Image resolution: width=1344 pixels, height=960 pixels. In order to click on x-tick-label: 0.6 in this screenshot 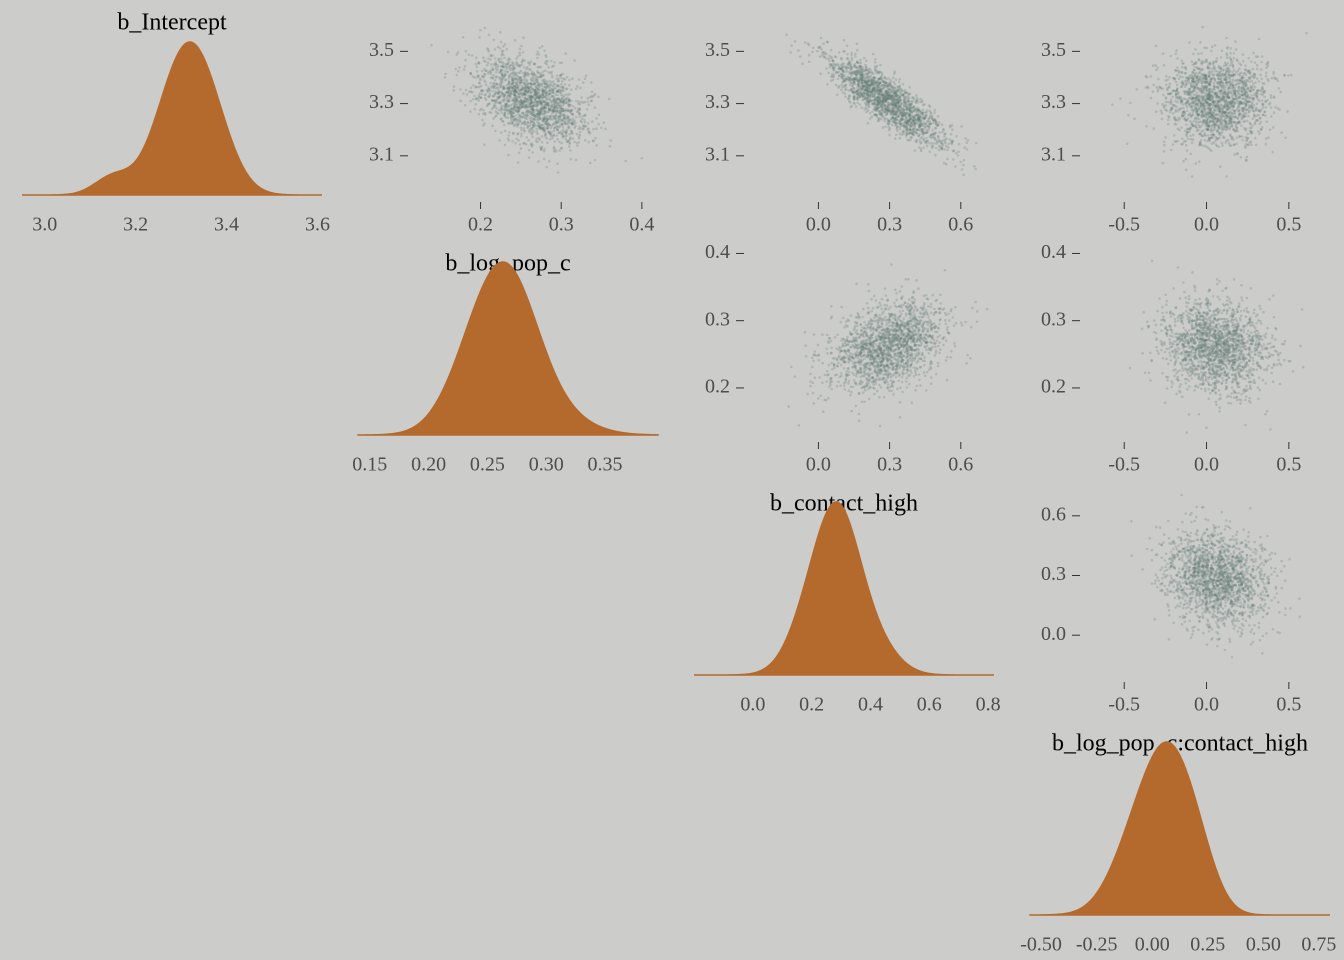, I will do `click(929, 705)`.